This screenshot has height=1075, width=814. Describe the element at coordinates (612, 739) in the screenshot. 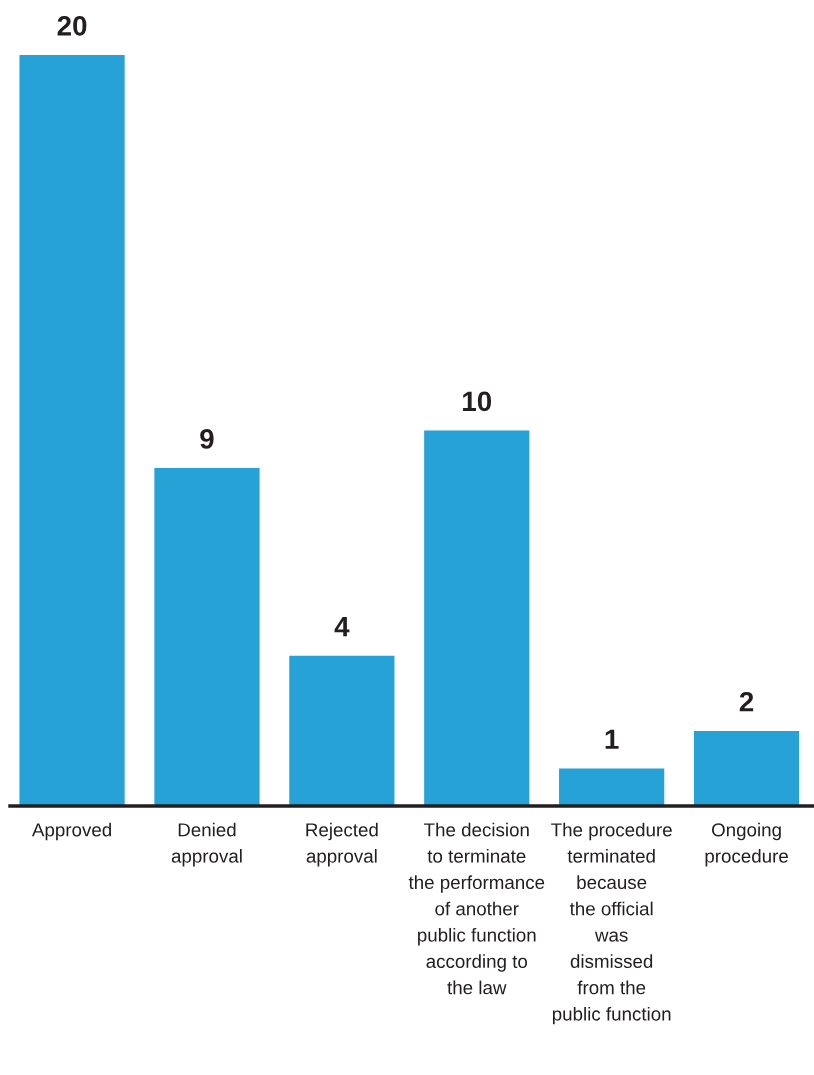

I see `data-label: 1` at that location.